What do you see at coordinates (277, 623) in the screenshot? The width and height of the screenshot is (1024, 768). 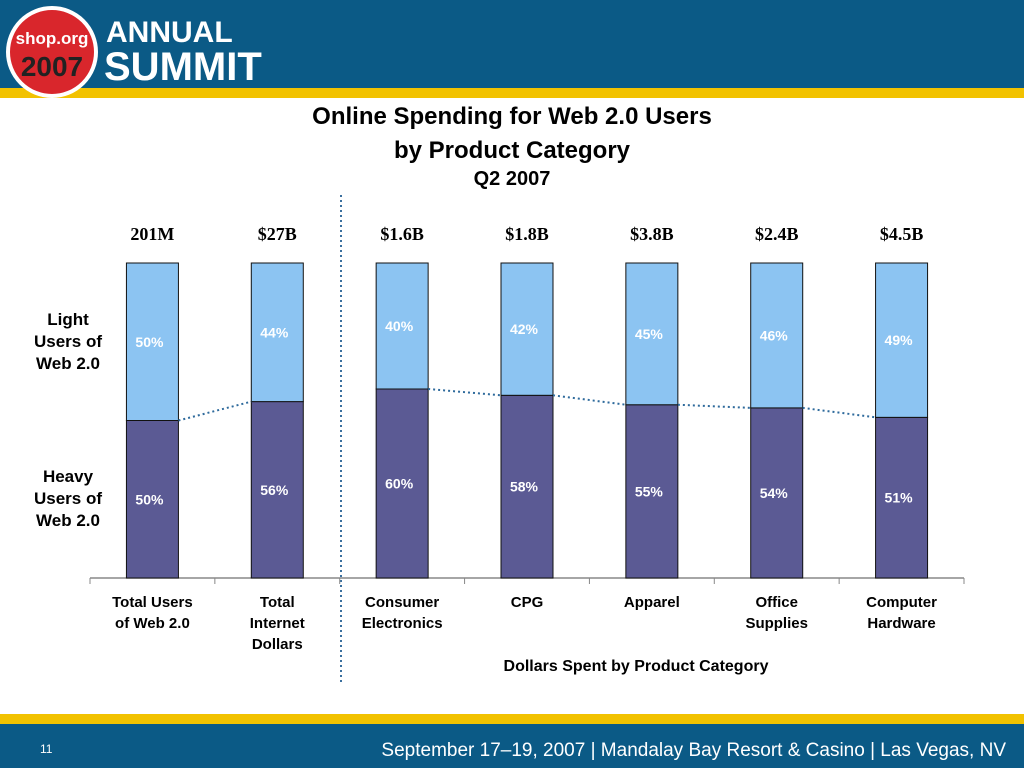 I see `x-tick-label: Total Internet Dollars` at bounding box center [277, 623].